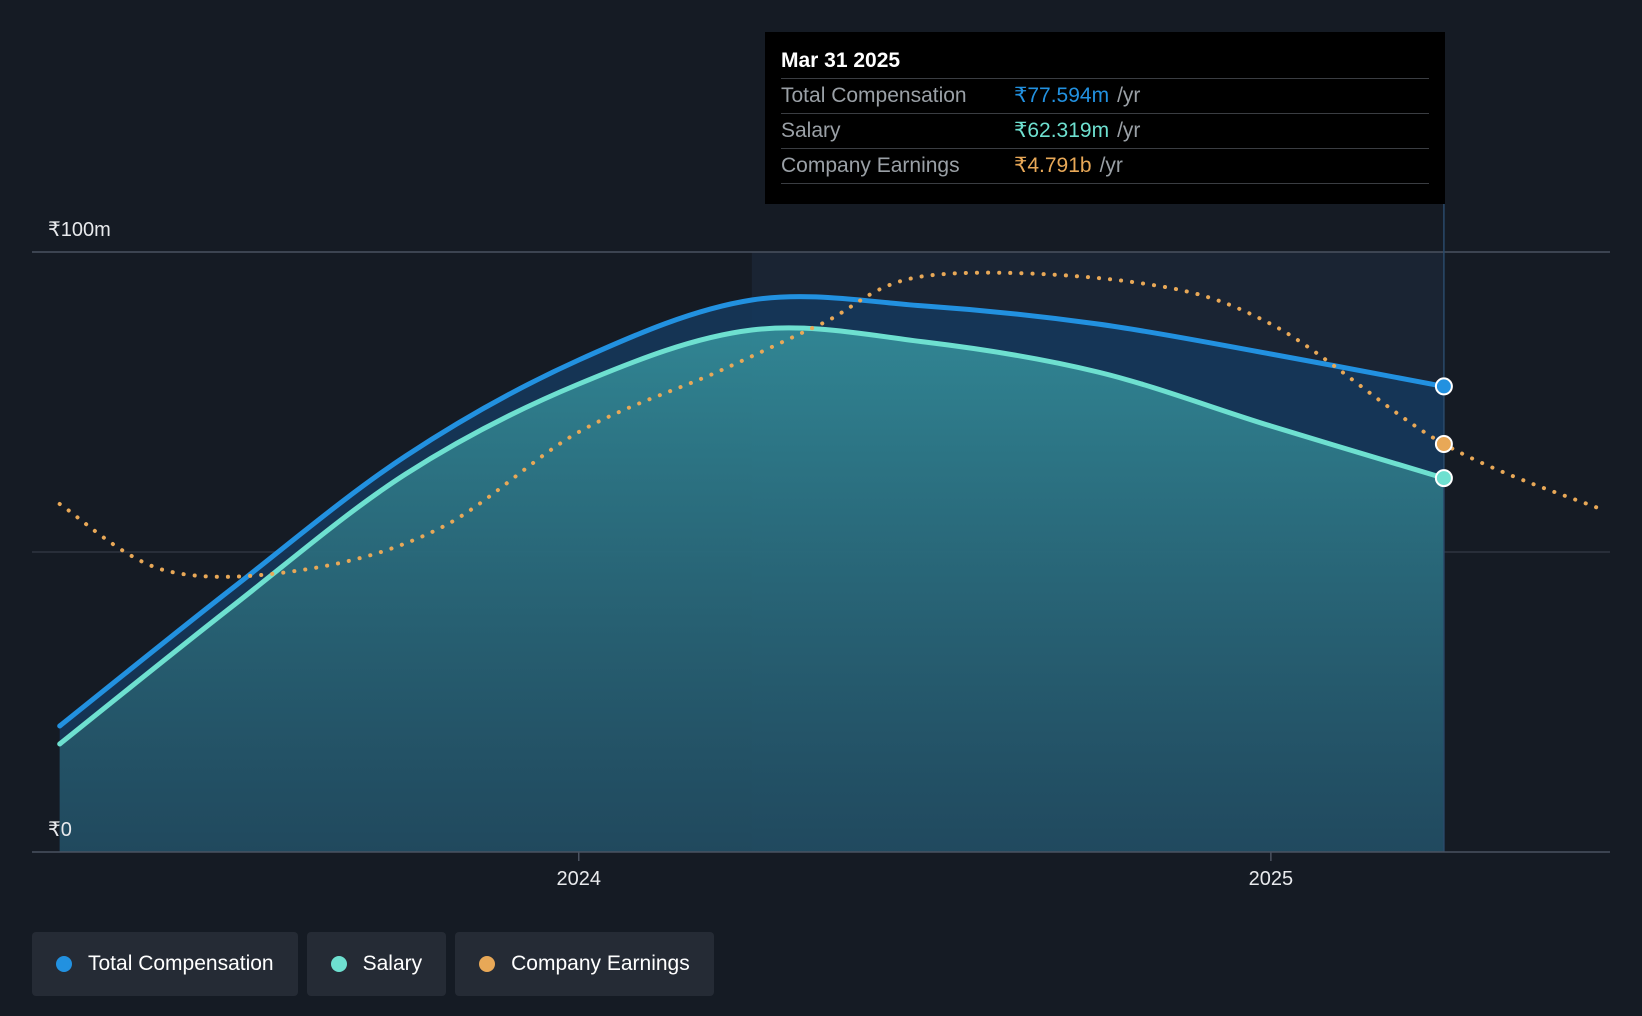 The width and height of the screenshot is (1642, 1016). Describe the element at coordinates (1443, 478) in the screenshot. I see `salary-marker` at that location.